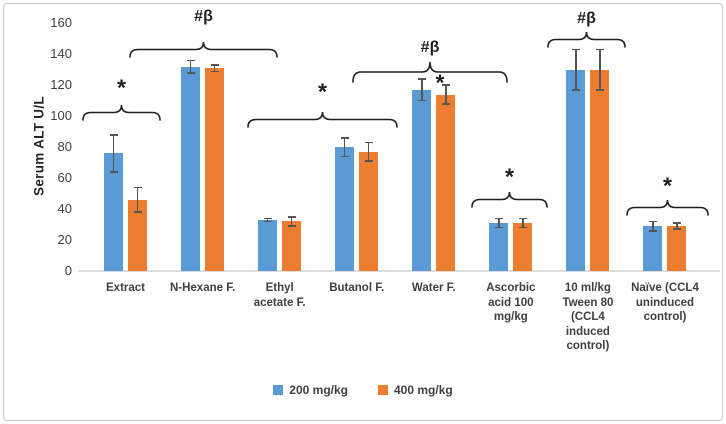  Describe the element at coordinates (345, 209) in the screenshot. I see `bar-200mgkg-cat3` at that location.